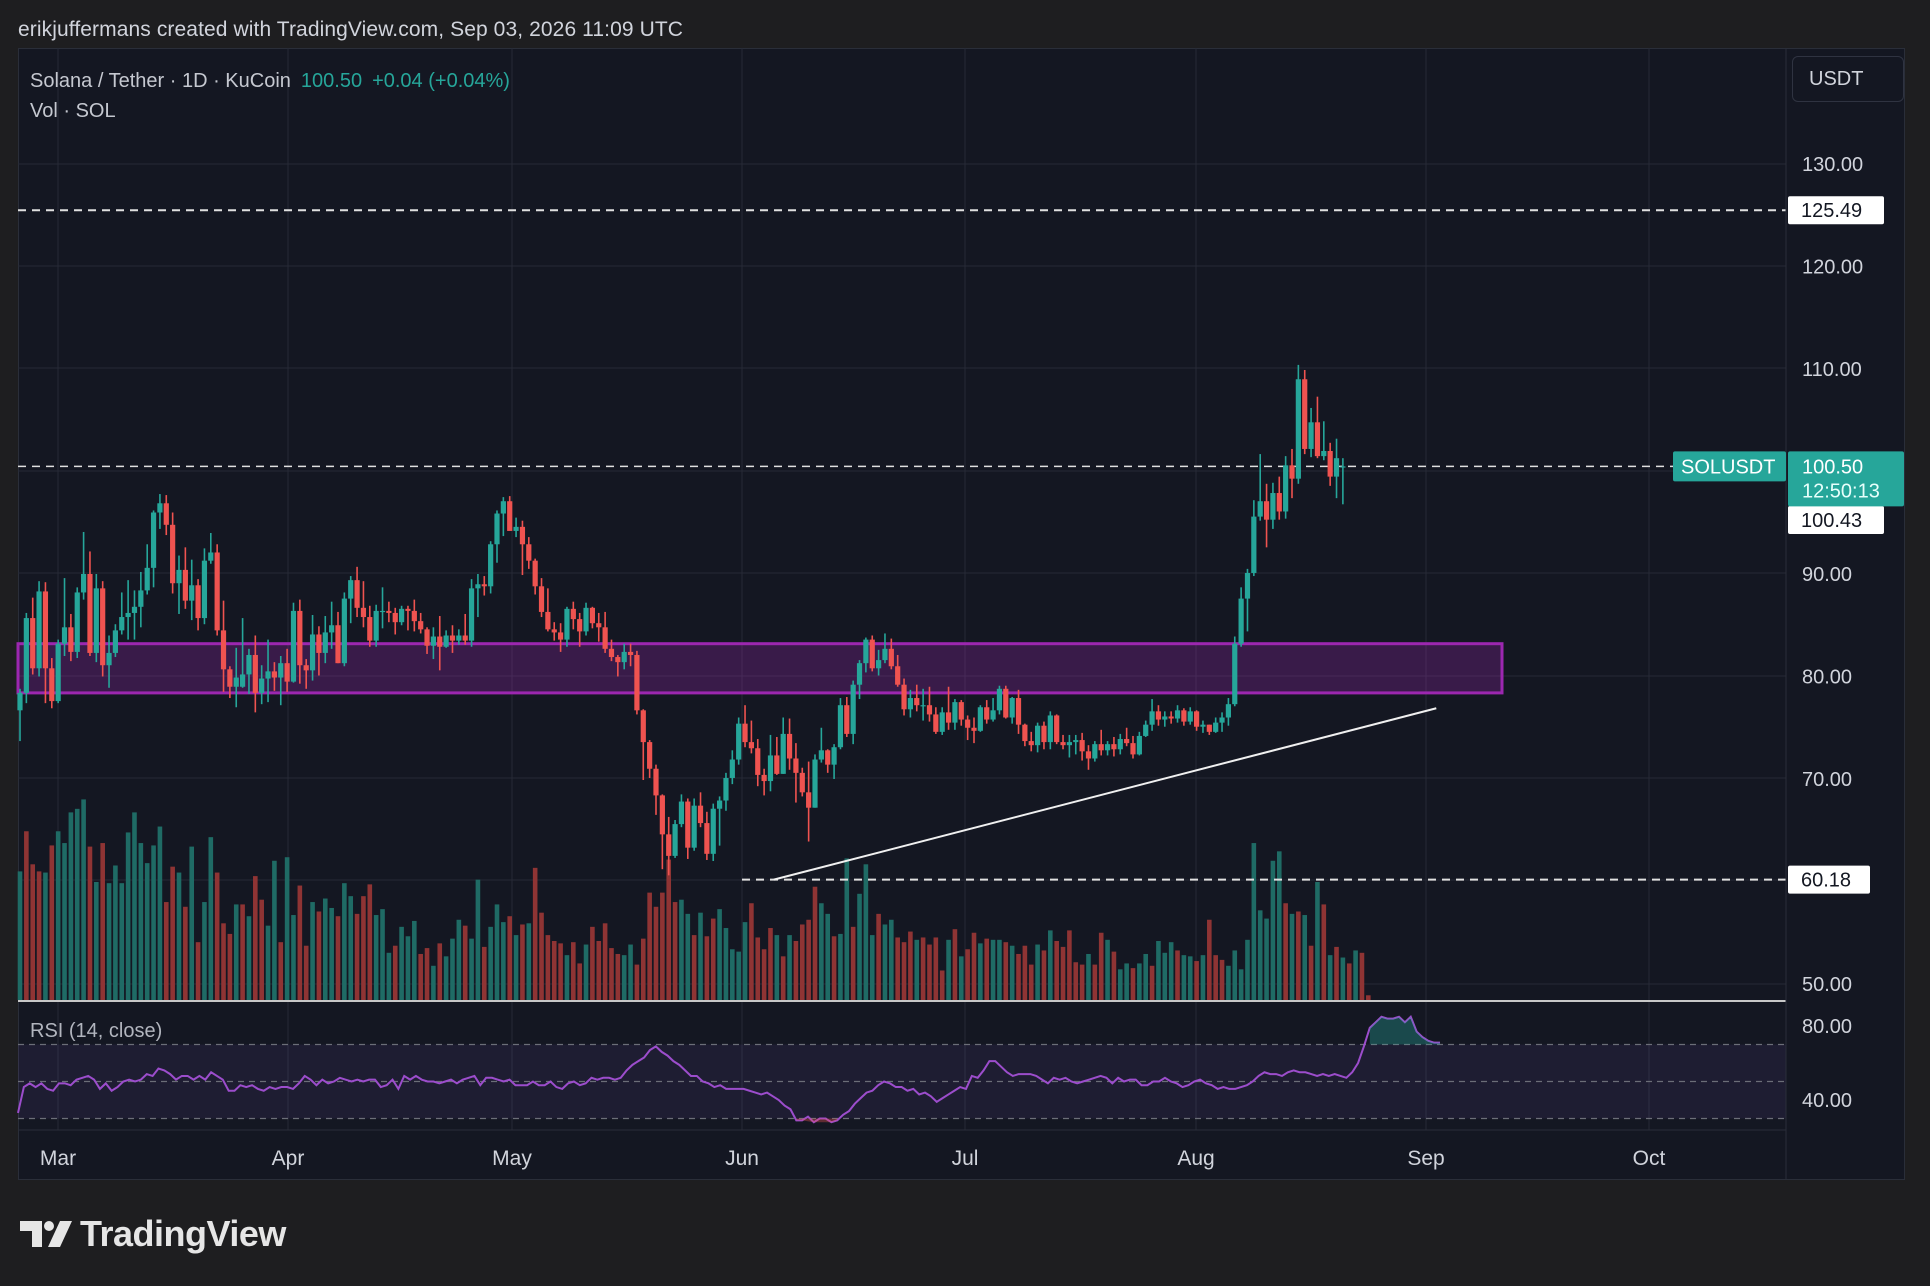 Image resolution: width=1930 pixels, height=1286 pixels. I want to click on rsi-legend: RSI (14, close), so click(96, 1031).